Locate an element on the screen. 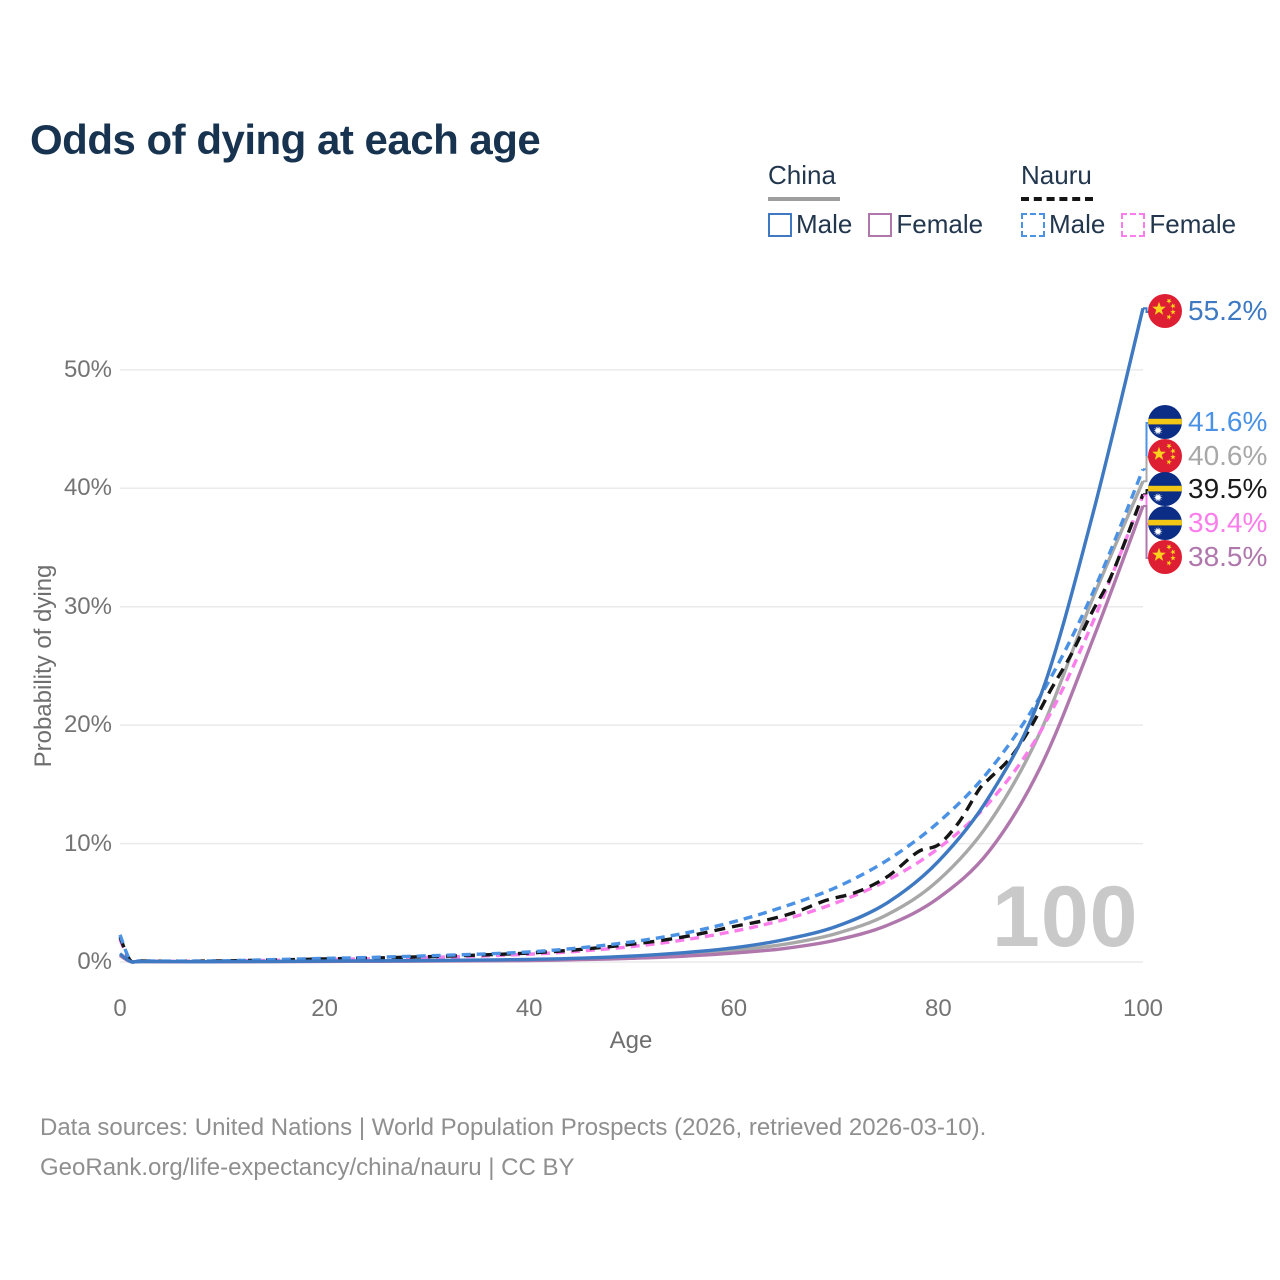  legend-group-china: China Male Female is located at coordinates (875, 200).